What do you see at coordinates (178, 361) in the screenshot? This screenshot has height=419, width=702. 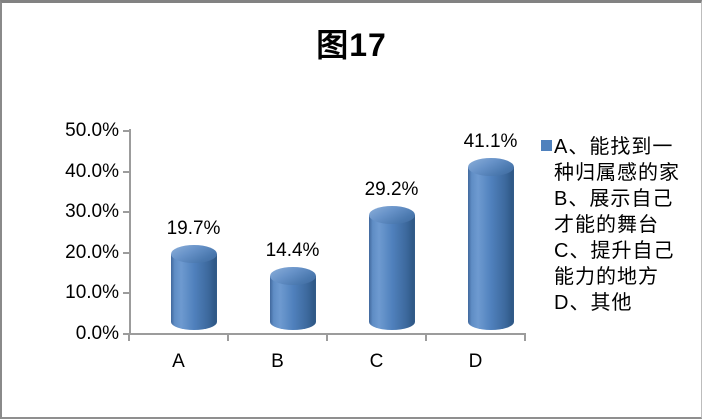 I see `x-axis-category-label: A` at bounding box center [178, 361].